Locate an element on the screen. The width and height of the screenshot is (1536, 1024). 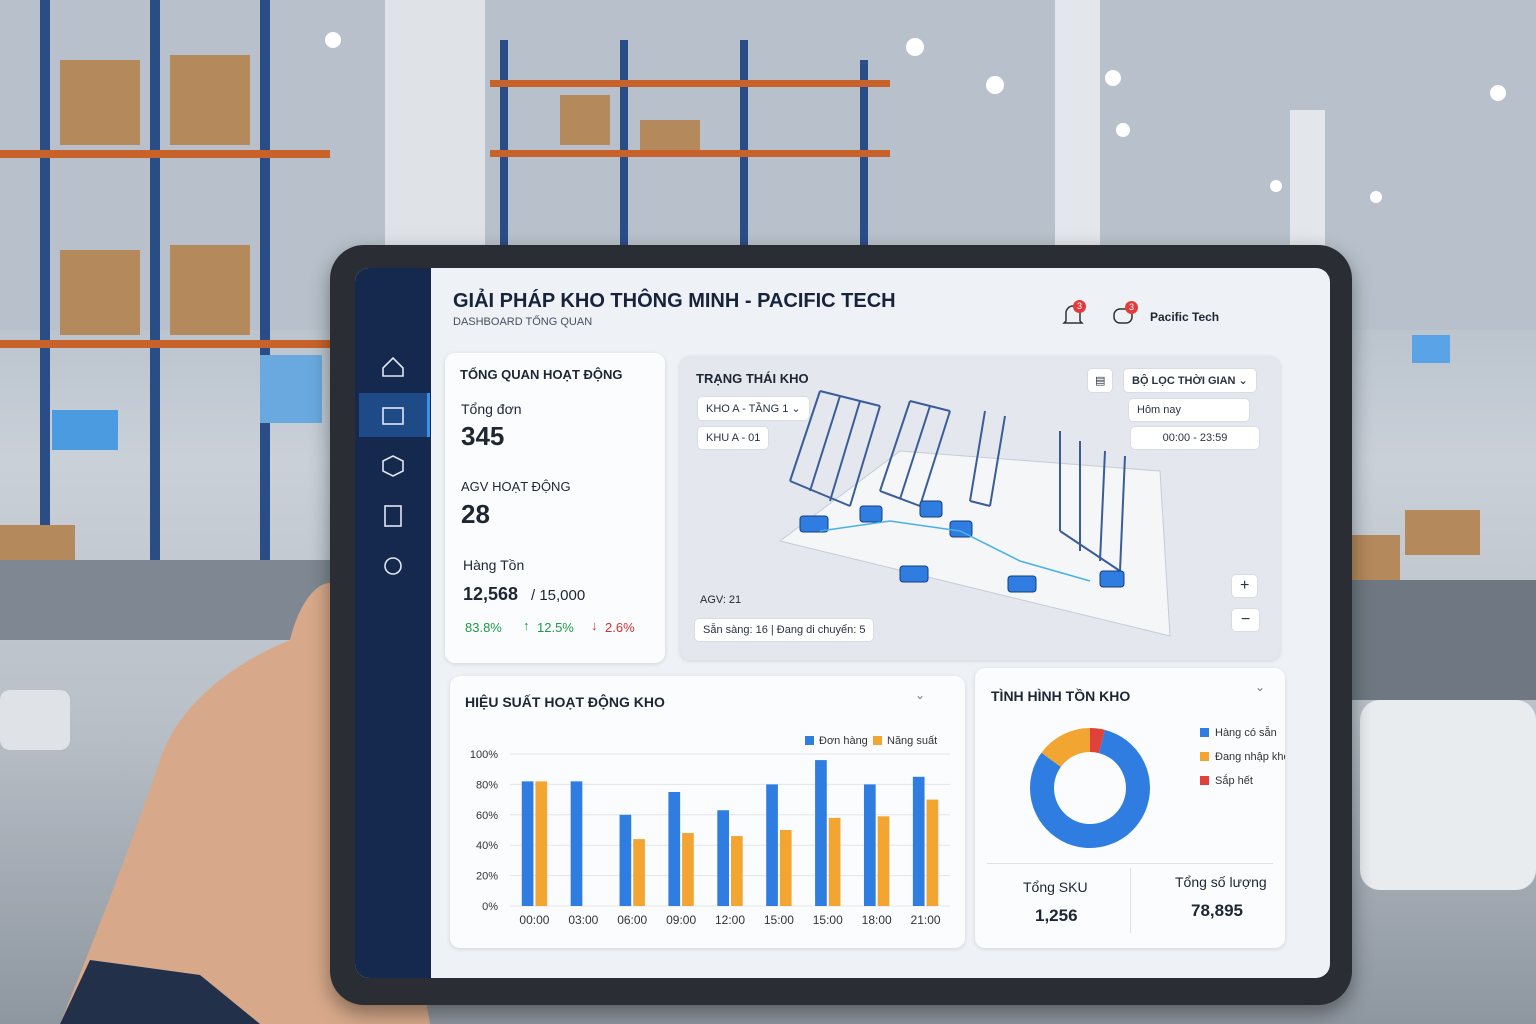
x-tick-label: 12:00 is located at coordinates (730, 920).